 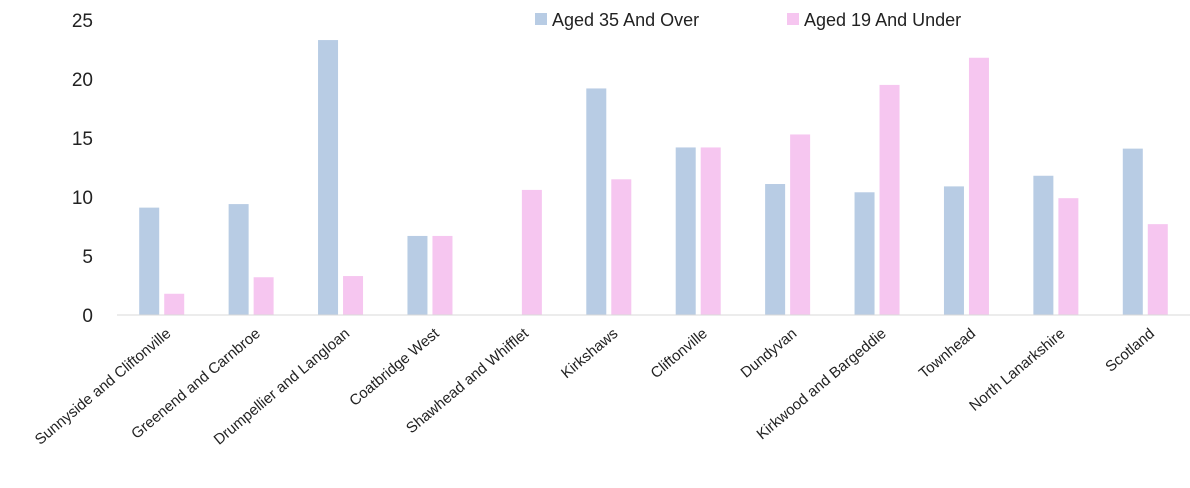 I want to click on x-tick-label: Scotland, so click(x=1130, y=350).